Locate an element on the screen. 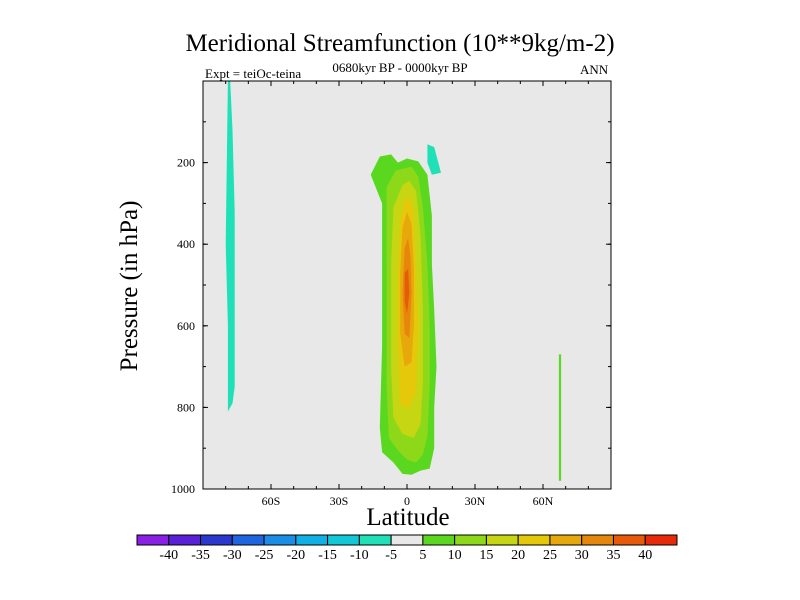  colorbar-label: -35 is located at coordinates (200, 555).